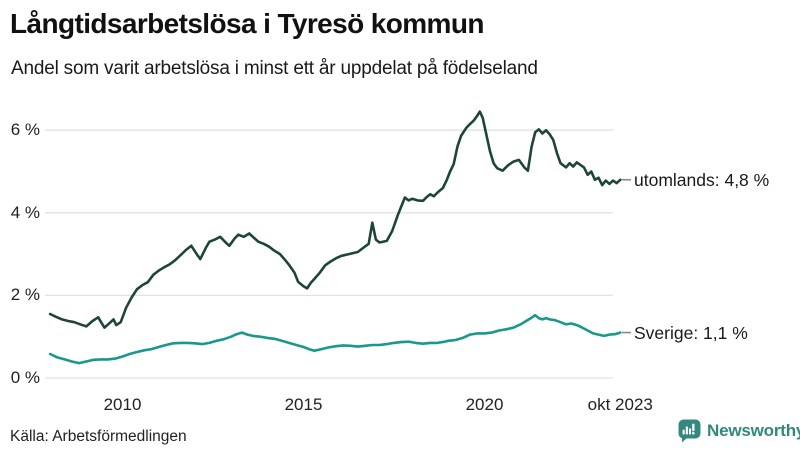 The image size is (800, 450). I want to click on series-end-label-sverige: Sverige: 1,1 %, so click(691, 332).